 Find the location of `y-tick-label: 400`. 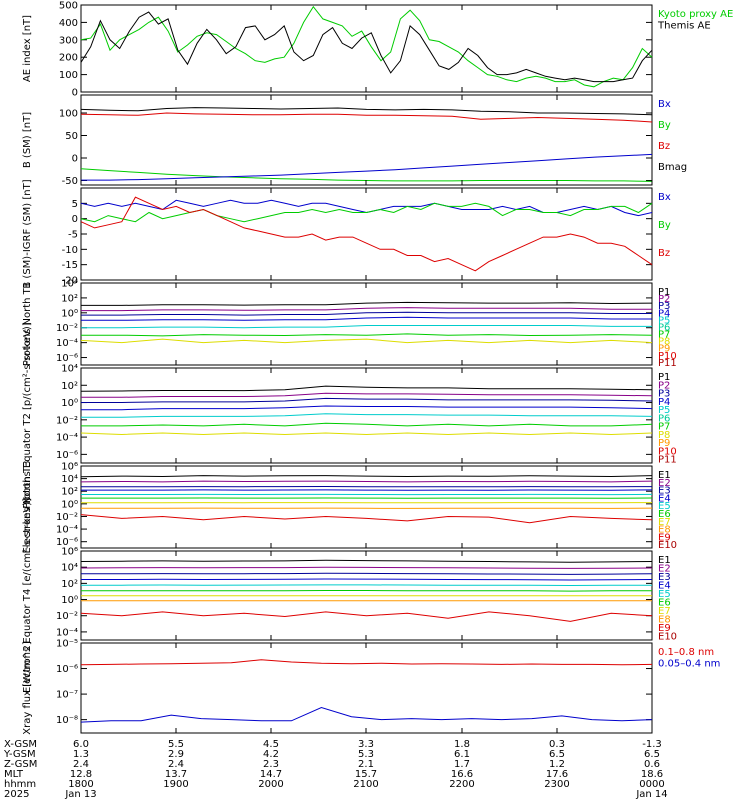

y-tick-label: 400 is located at coordinates (68, 23).